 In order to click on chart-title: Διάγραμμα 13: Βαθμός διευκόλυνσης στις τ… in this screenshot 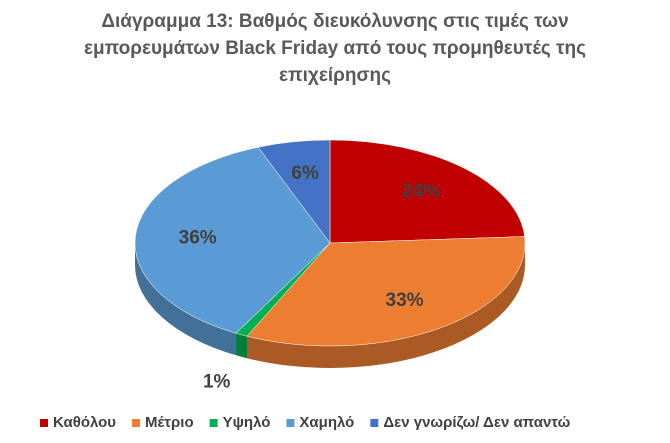, I will do `click(335, 48)`.